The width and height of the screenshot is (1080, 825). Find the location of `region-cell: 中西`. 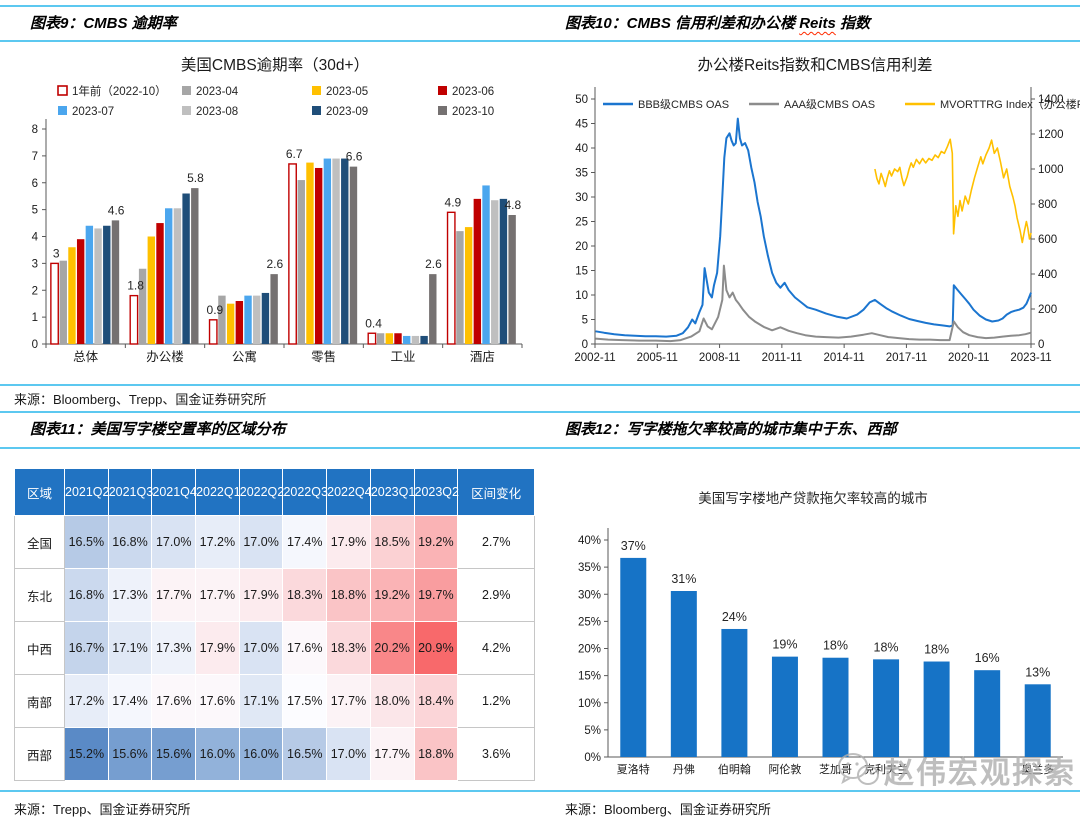

region-cell: 中西 is located at coordinates (39, 648).